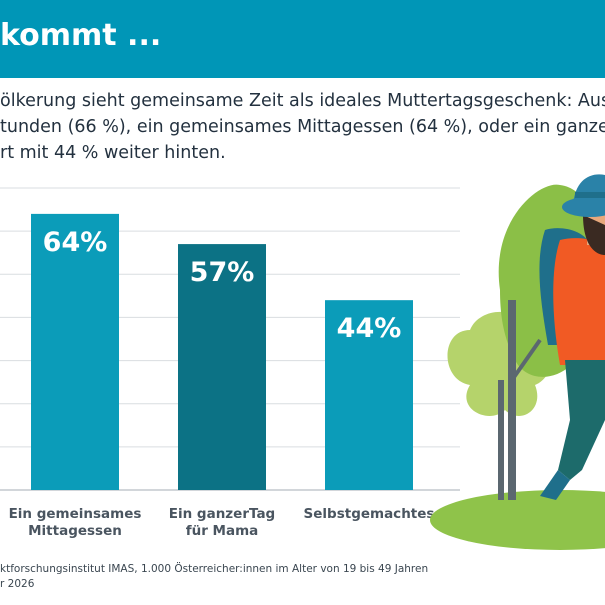 The image size is (605, 605). I want to click on category-label-mittagessen: Ein gemeinsames Mittagessen, so click(75, 522).